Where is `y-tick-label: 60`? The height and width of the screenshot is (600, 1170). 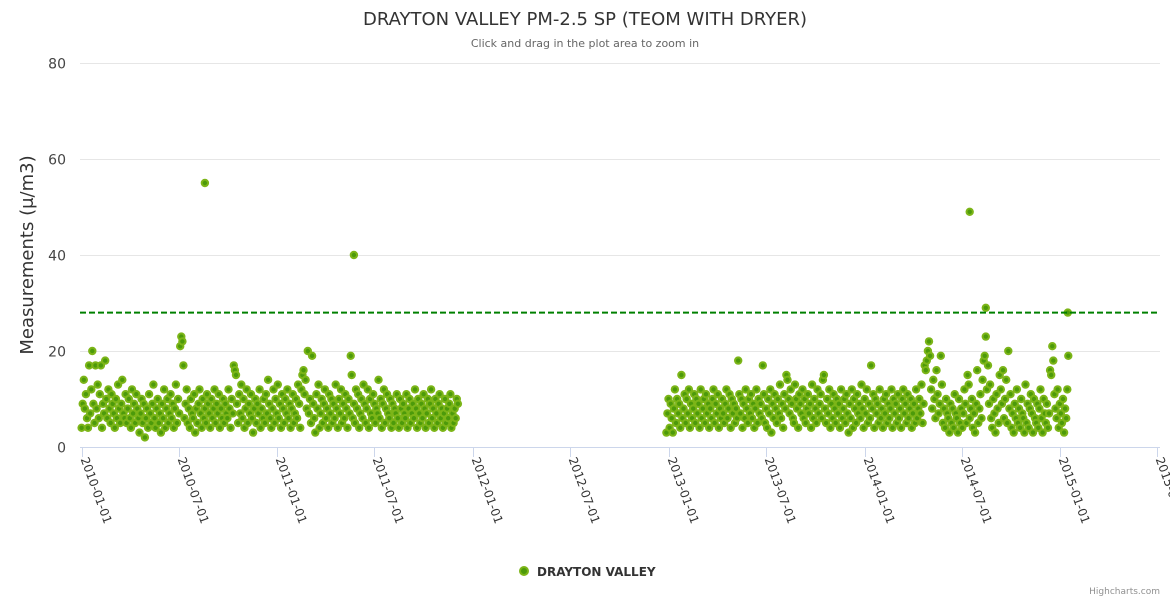
y-tick-label: 60 is located at coordinates (57, 161).